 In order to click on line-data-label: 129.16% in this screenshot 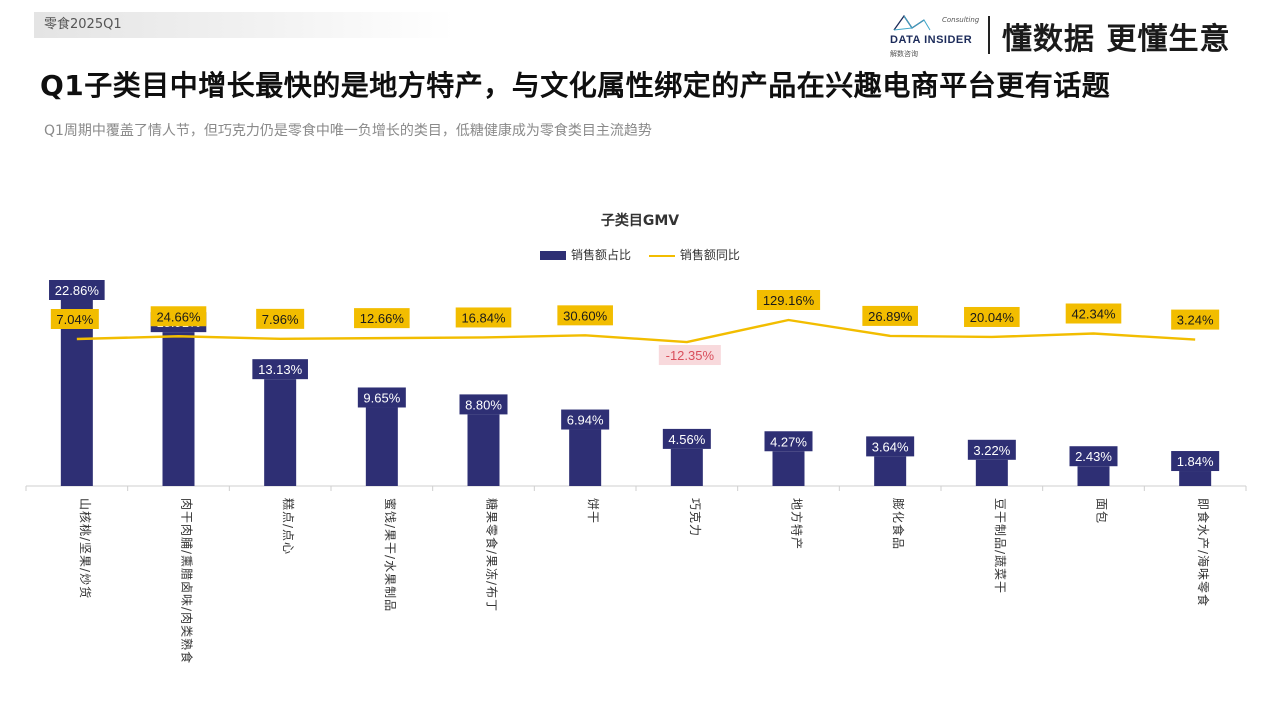, I will do `click(788, 300)`.